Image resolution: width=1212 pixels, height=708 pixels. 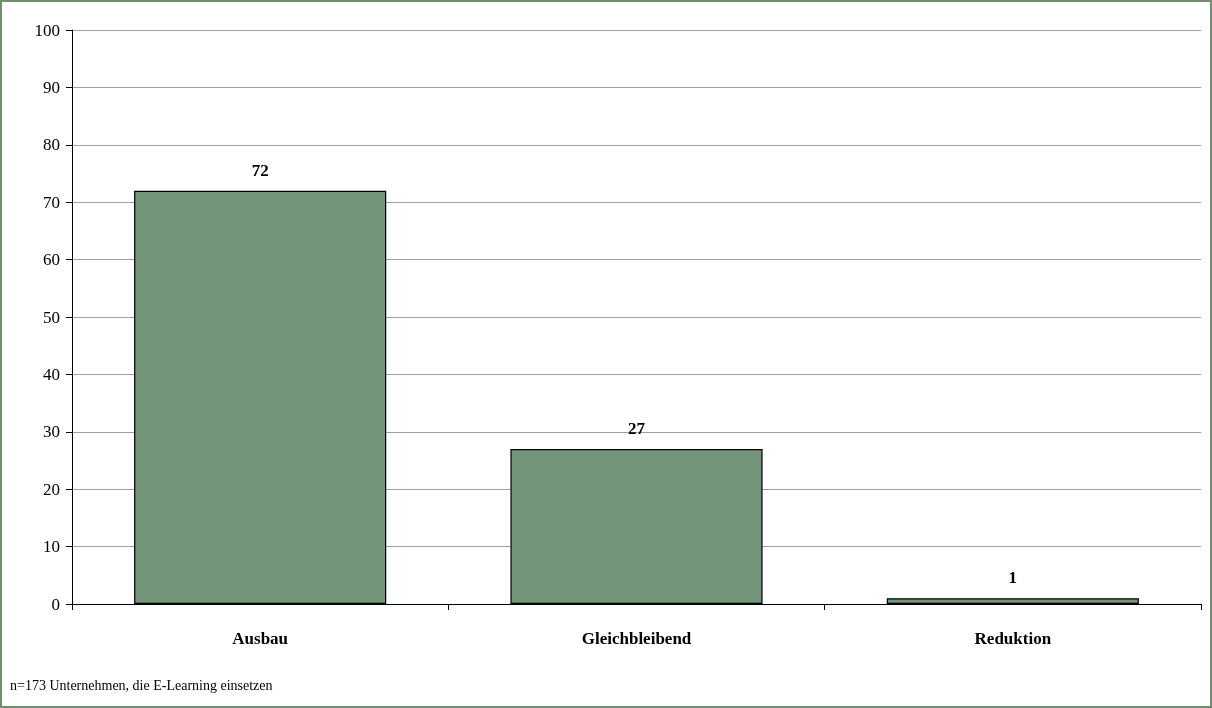 What do you see at coordinates (1013, 578) in the screenshot?
I see `data-label: 1` at bounding box center [1013, 578].